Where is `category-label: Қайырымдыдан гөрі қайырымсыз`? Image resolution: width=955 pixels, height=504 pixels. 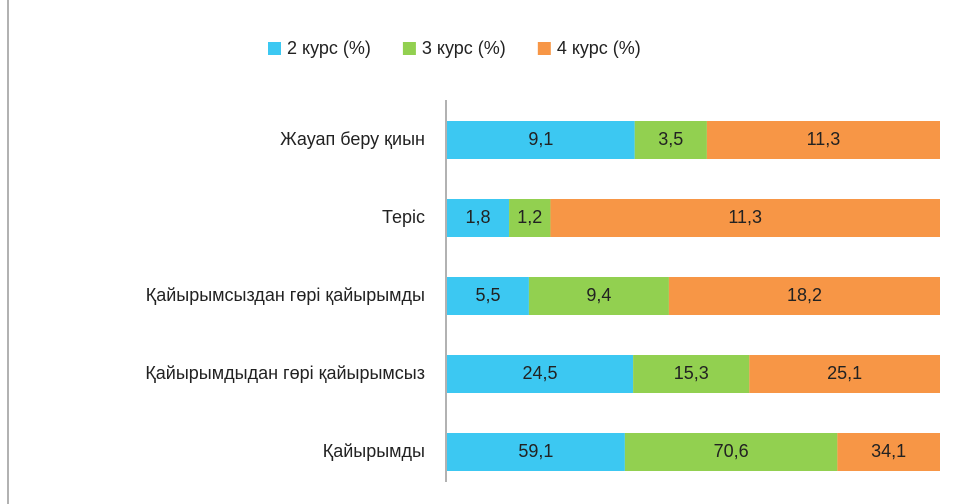
category-label: Қайырымдыдан гөрі қайырымсыз is located at coordinates (285, 373).